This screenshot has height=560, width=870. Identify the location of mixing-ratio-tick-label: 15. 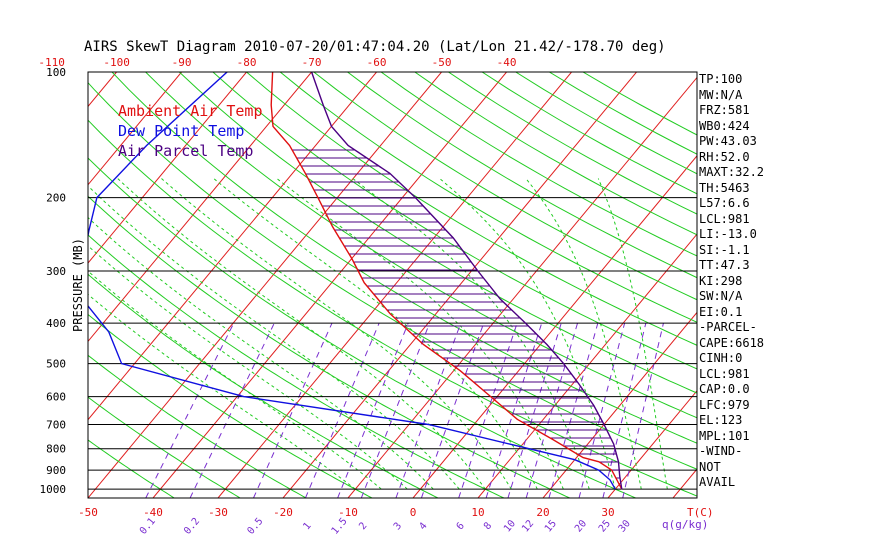
(551, 526).